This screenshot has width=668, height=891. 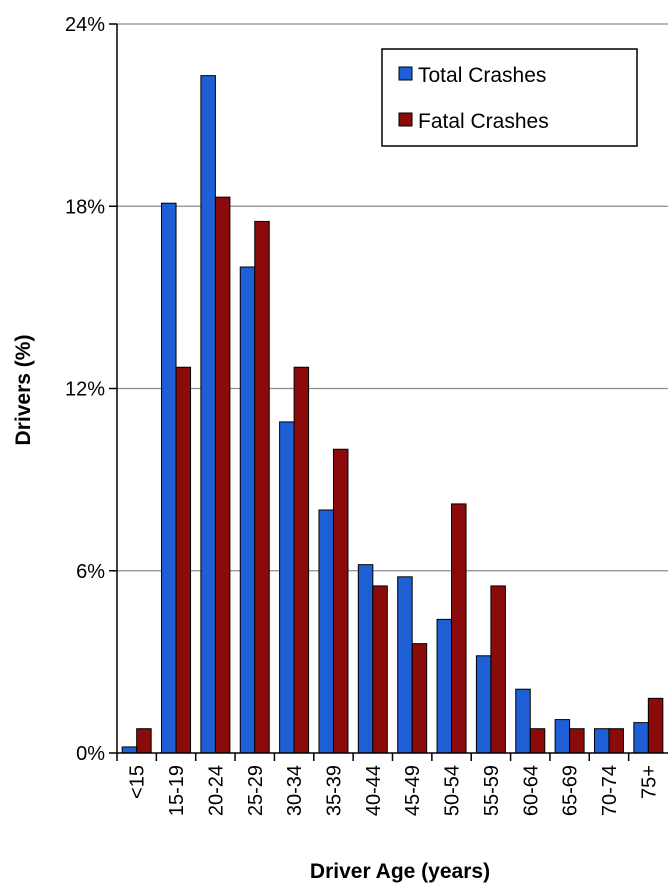 What do you see at coordinates (610, 790) in the screenshot?
I see `x-tick-label: 70-74` at bounding box center [610, 790].